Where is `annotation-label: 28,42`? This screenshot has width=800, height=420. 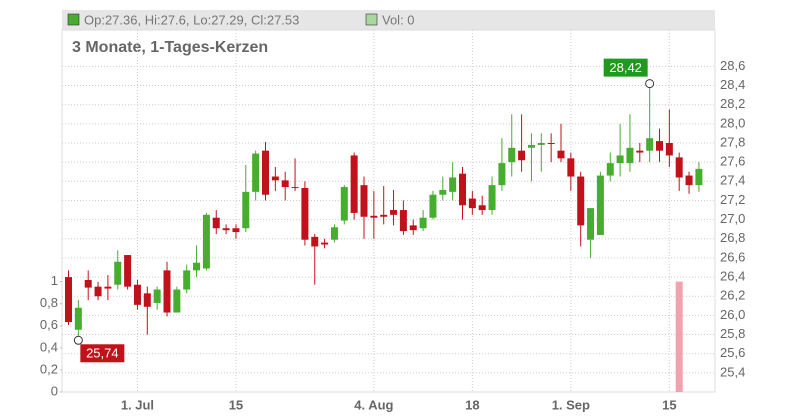 annotation-label: 28,42 is located at coordinates (625, 67).